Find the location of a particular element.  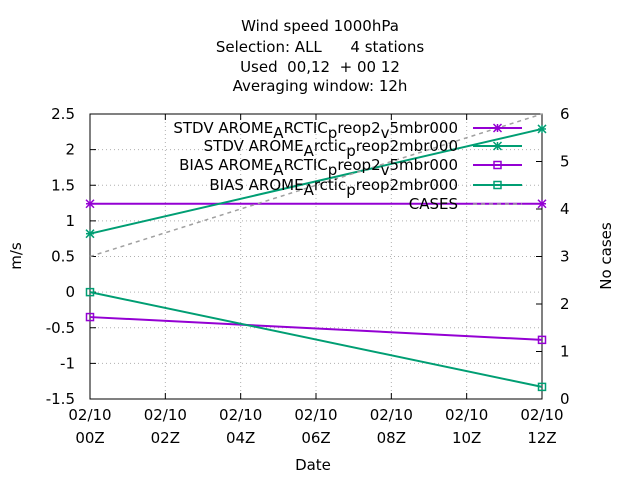

y2-tick-label: 4 is located at coordinates (565, 209).